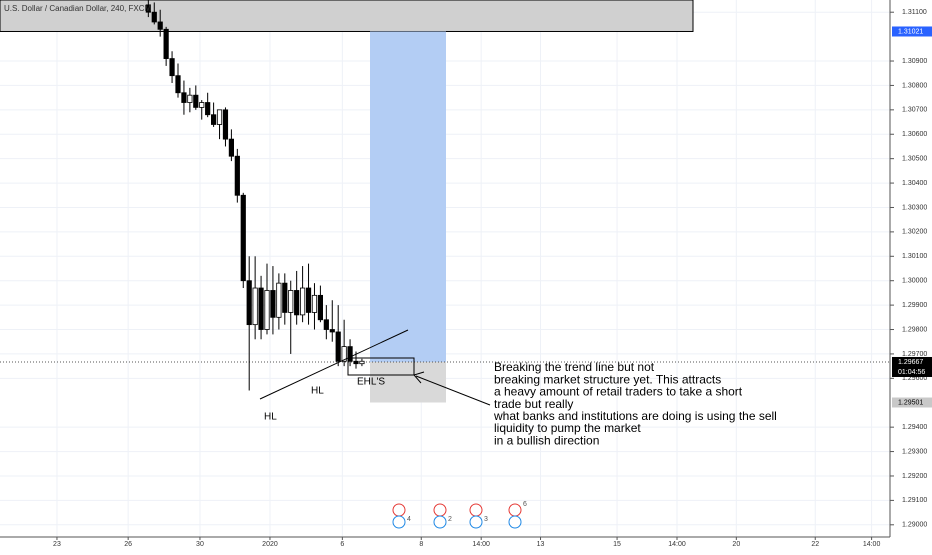 The height and width of the screenshot is (555, 932). Describe the element at coordinates (381, 366) in the screenshot. I see `ehl-box` at that location.